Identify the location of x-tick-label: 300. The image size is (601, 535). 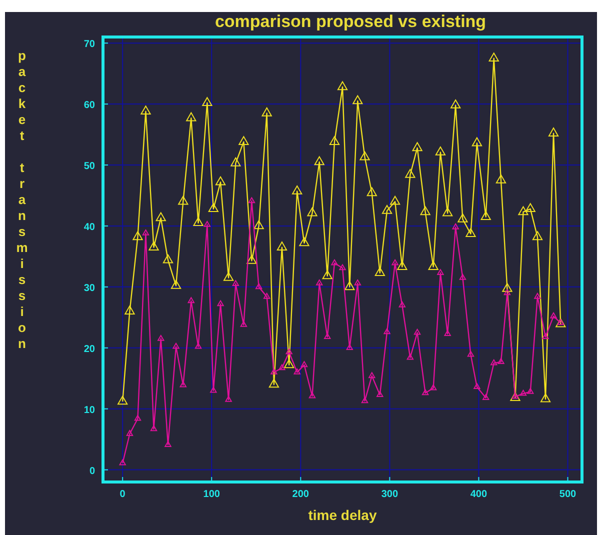
(389, 494).